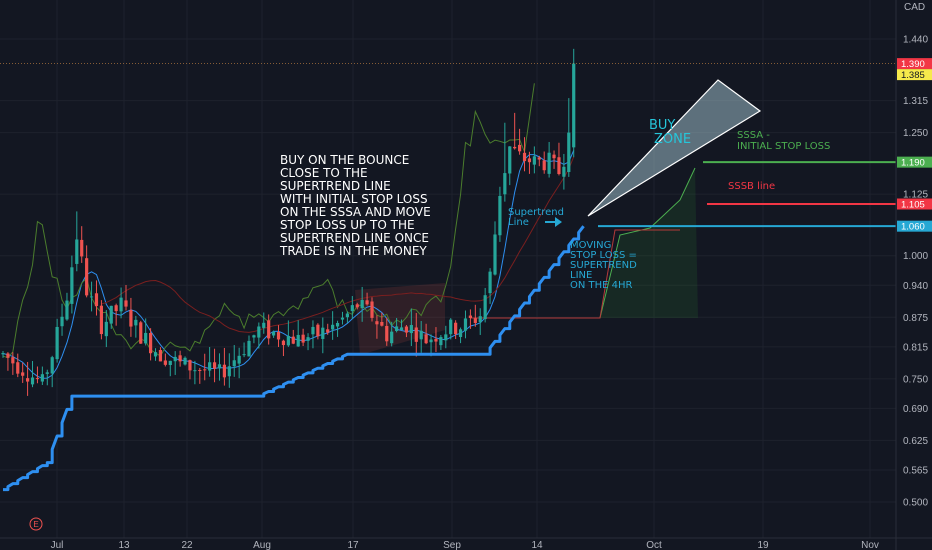 The width and height of the screenshot is (932, 550). I want to click on ichimoku-cloud, so click(526, 261).